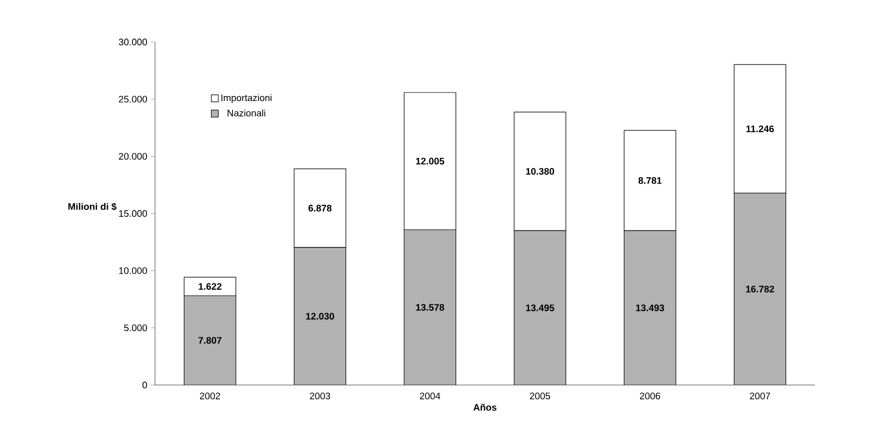  What do you see at coordinates (540, 171) in the screenshot?
I see `data-label: 10.380` at bounding box center [540, 171].